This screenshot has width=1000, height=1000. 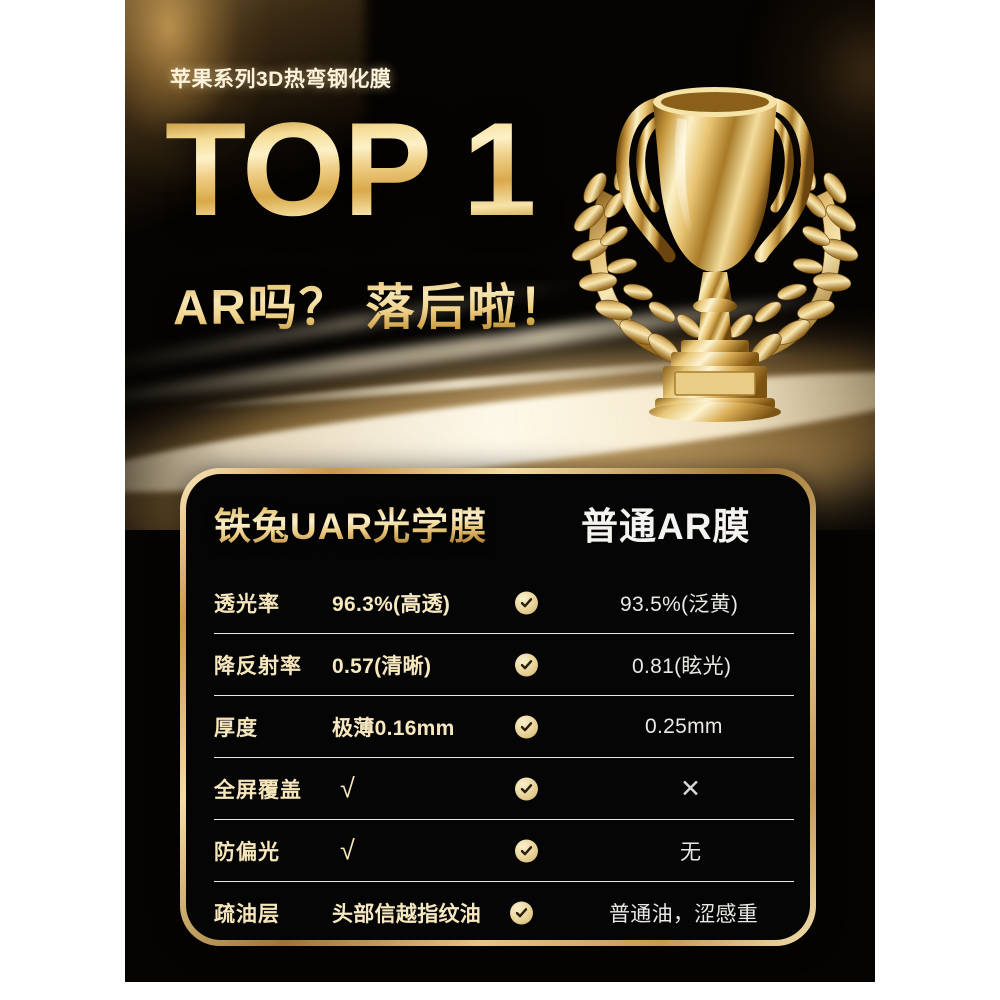 What do you see at coordinates (682, 666) in the screenshot?
I see `row-value-theirs: 0.81(眩光)` at bounding box center [682, 666].